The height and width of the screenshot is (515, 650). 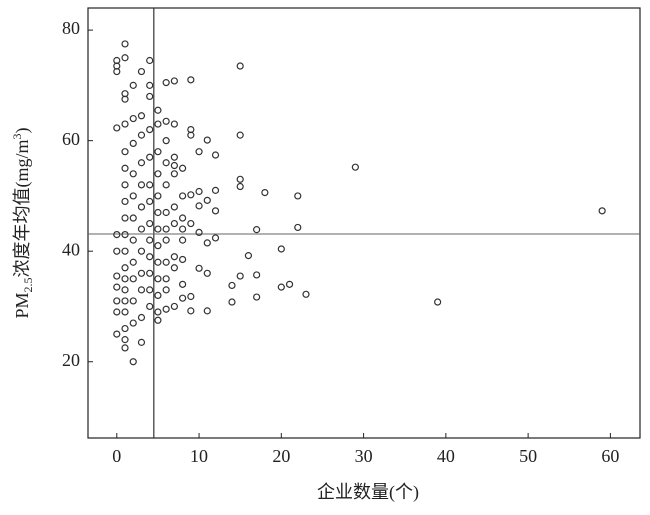 What do you see at coordinates (71, 360) in the screenshot?
I see `y-tick-label: 20` at bounding box center [71, 360].